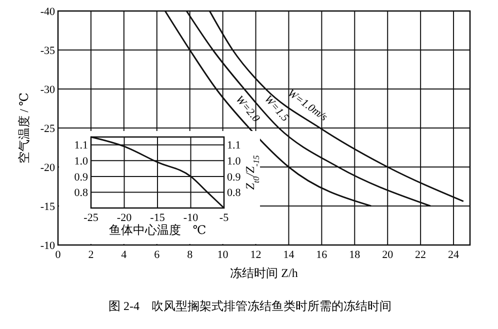  I want to click on y-tick-label: -20, so click(48, 168).